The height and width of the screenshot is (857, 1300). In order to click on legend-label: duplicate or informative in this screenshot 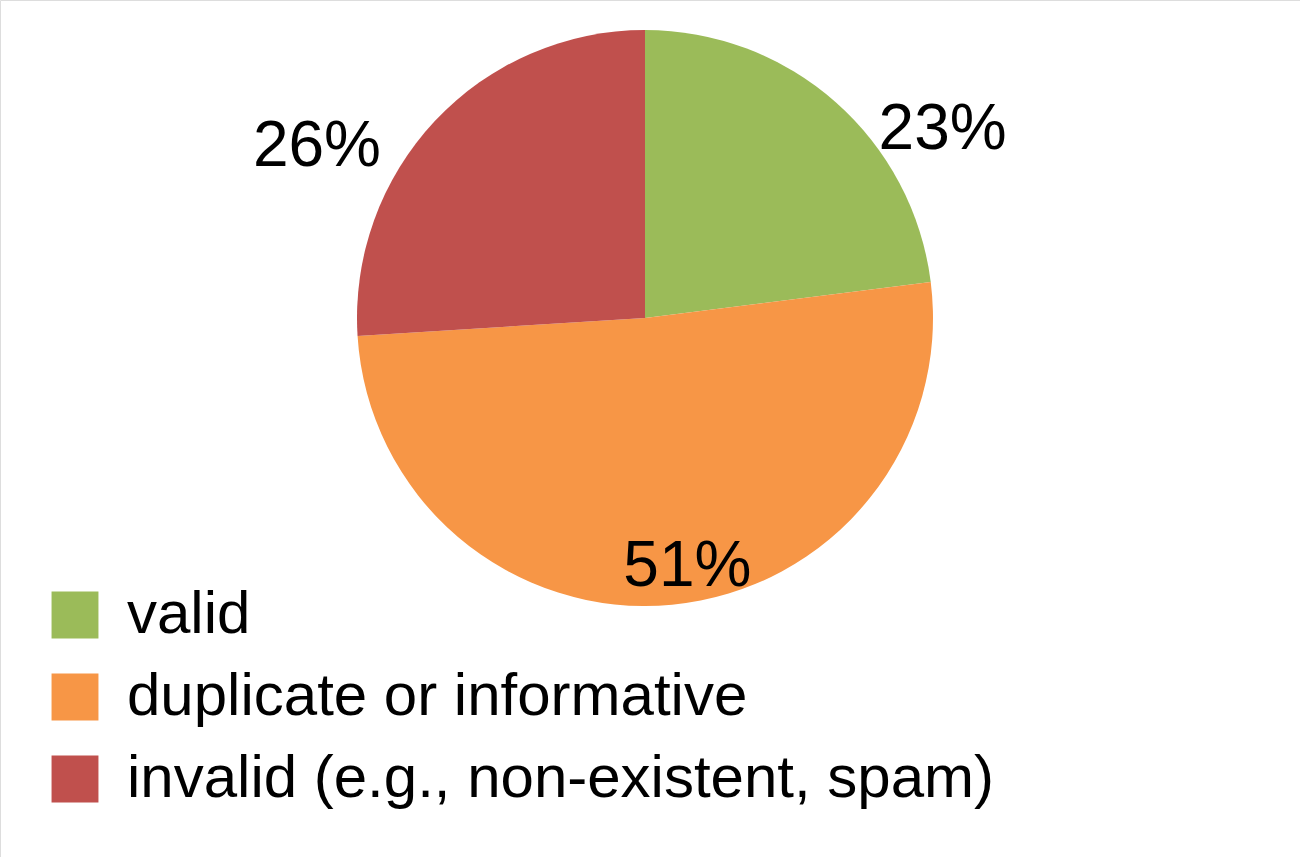, I will do `click(437, 694)`.